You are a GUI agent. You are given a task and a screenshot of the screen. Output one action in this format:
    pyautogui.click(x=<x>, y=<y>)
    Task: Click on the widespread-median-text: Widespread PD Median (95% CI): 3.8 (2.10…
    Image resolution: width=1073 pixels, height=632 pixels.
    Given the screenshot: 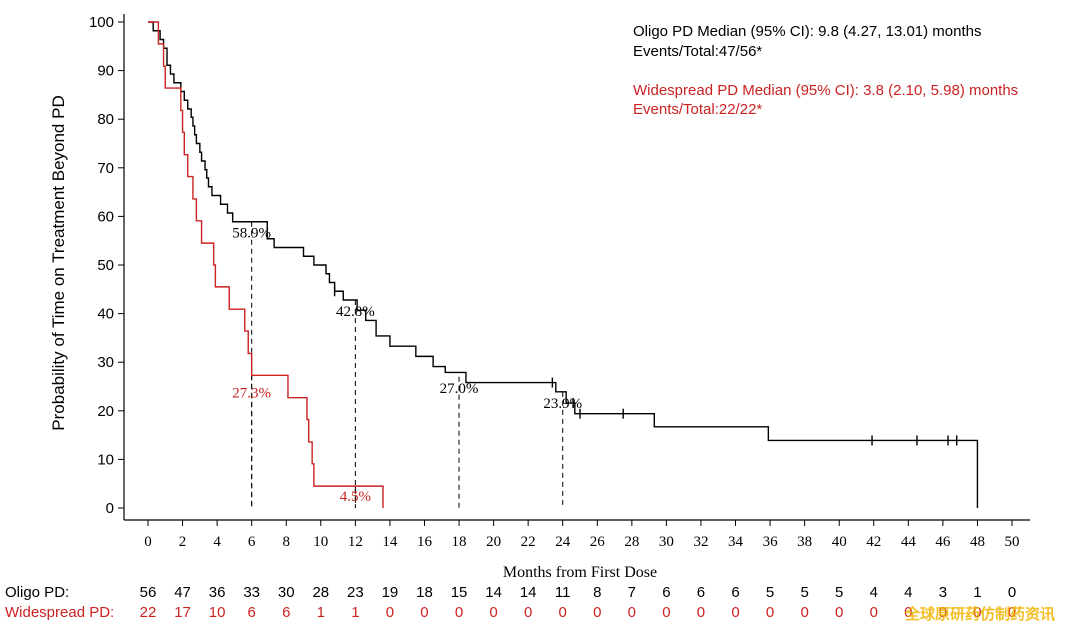 What is the action you would take?
    pyautogui.click(x=825, y=90)
    